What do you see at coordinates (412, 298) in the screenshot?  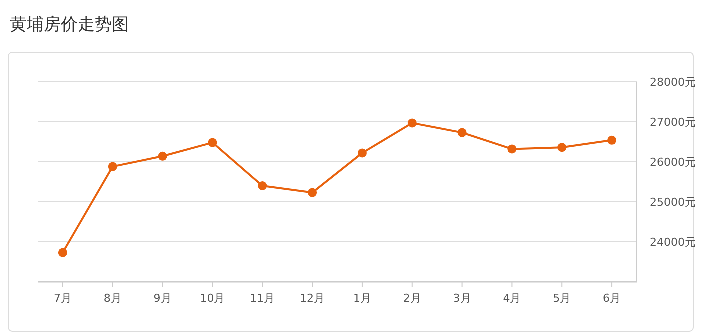 I see `x-tick-label: 2月` at bounding box center [412, 298].